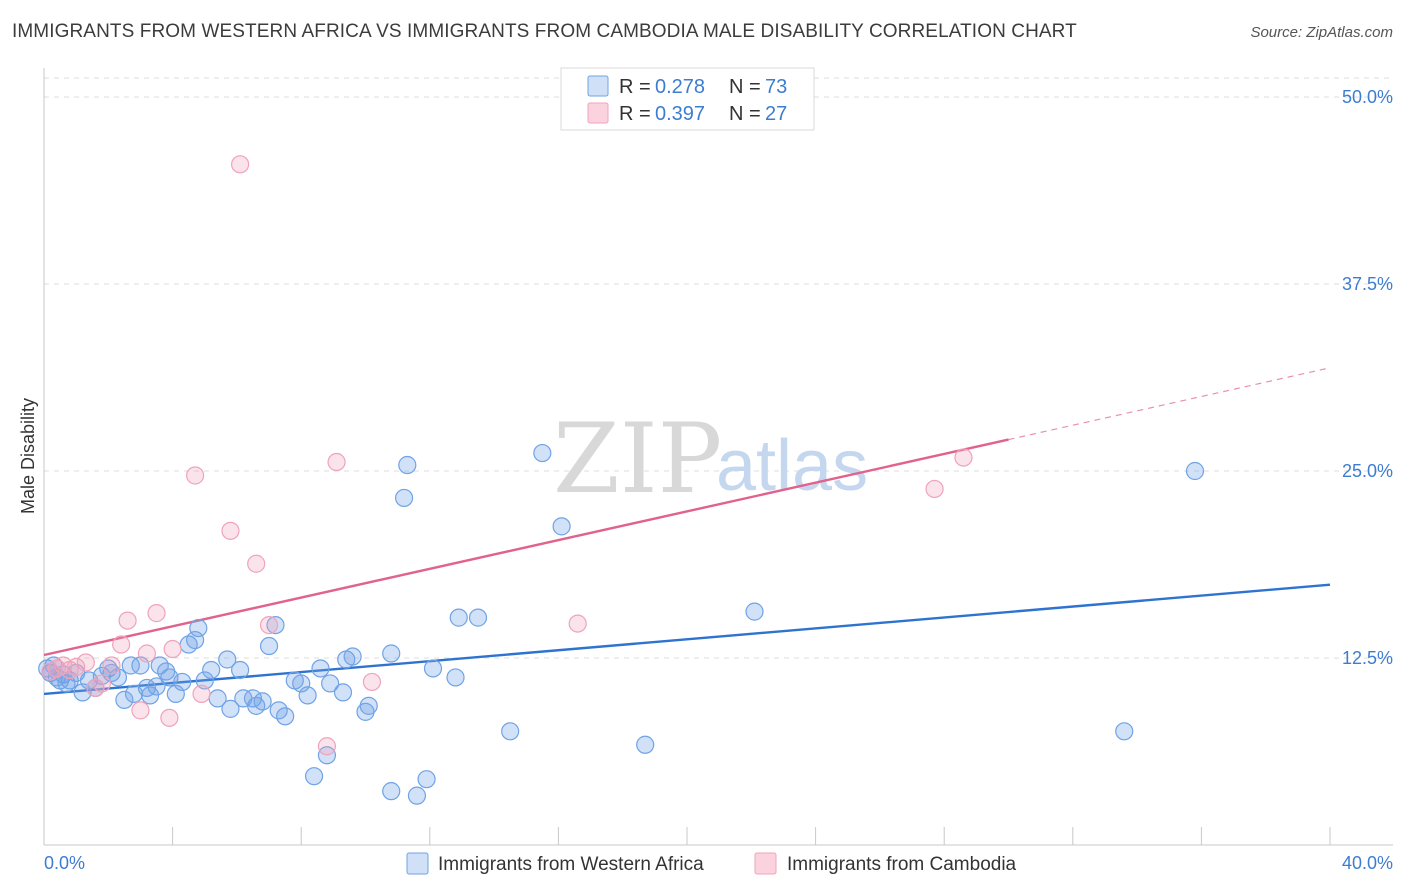 This screenshot has height=892, width=1406. I want to click on legend-n-value: 73, so click(776, 87).